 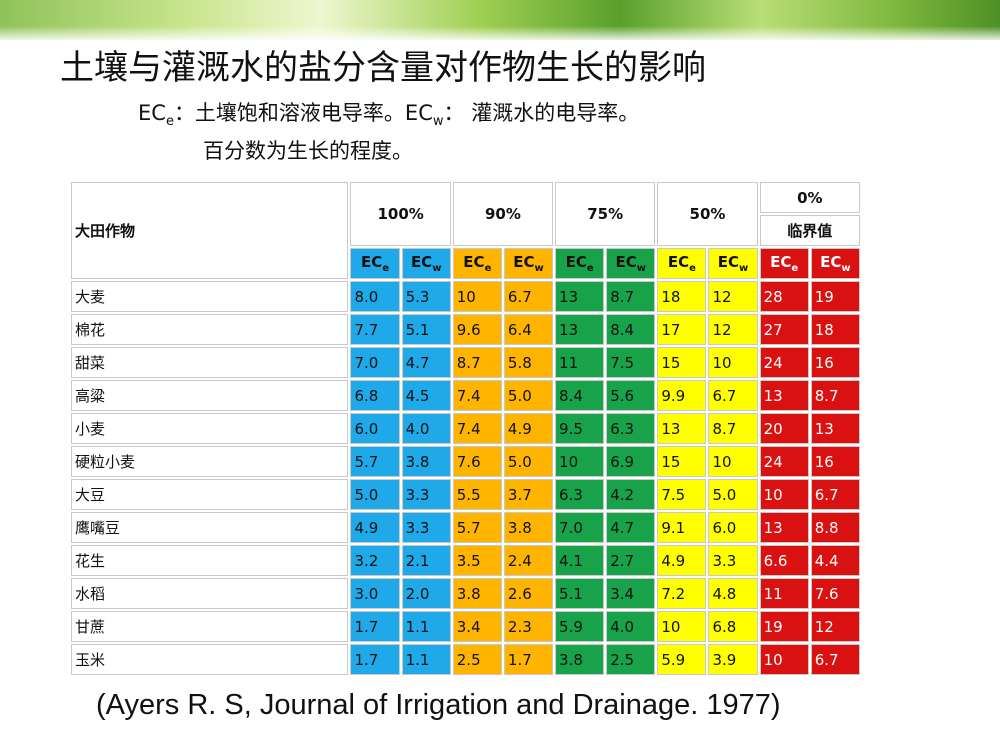 I want to click on value-cell-90-ece: 7.6, so click(x=477, y=461).